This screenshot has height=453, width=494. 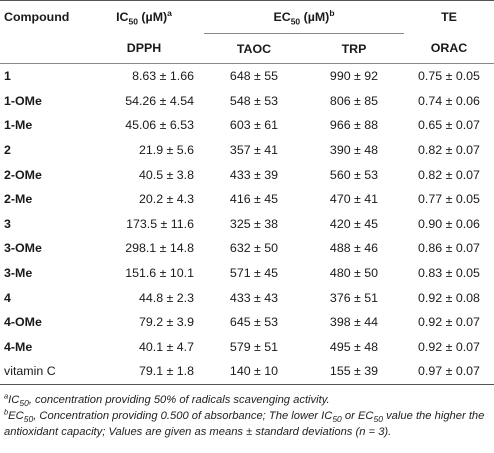 I want to click on cell-dpph: 40.1 ± 4.7, so click(x=166, y=346).